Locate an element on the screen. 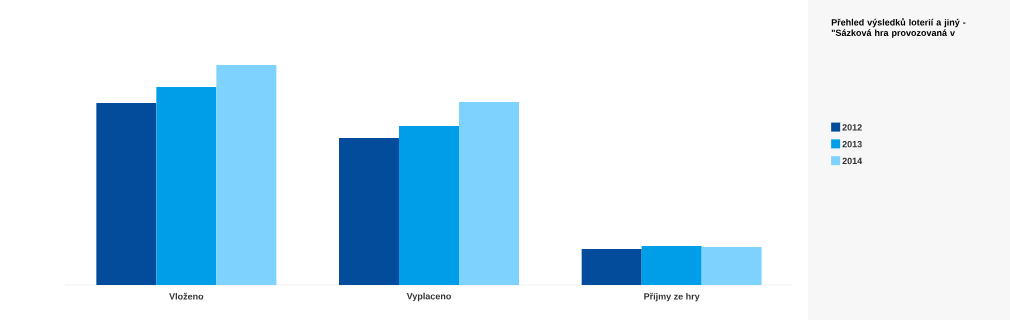 The image size is (1010, 320). x-tick-label: Příjmy ze hry is located at coordinates (672, 297).